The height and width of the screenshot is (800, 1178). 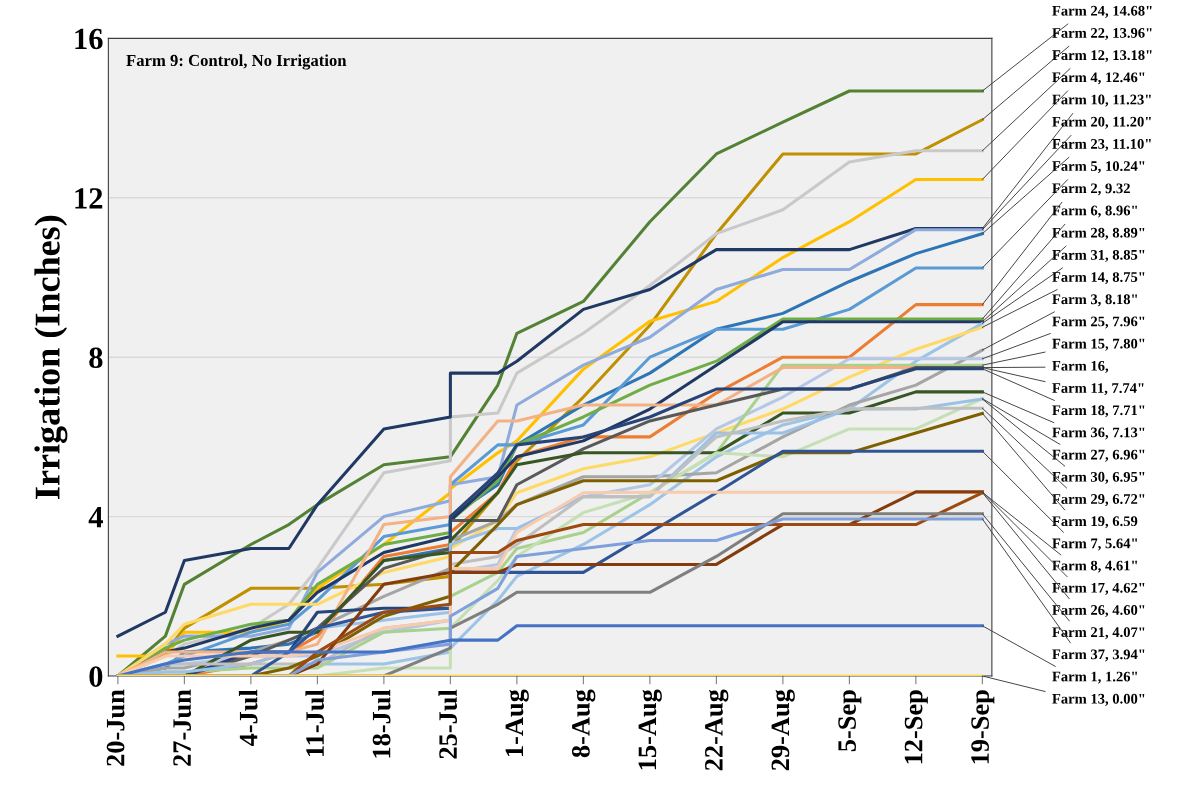 I want to click on annotation: Farm 1, 1.26", so click(x=1095, y=677).